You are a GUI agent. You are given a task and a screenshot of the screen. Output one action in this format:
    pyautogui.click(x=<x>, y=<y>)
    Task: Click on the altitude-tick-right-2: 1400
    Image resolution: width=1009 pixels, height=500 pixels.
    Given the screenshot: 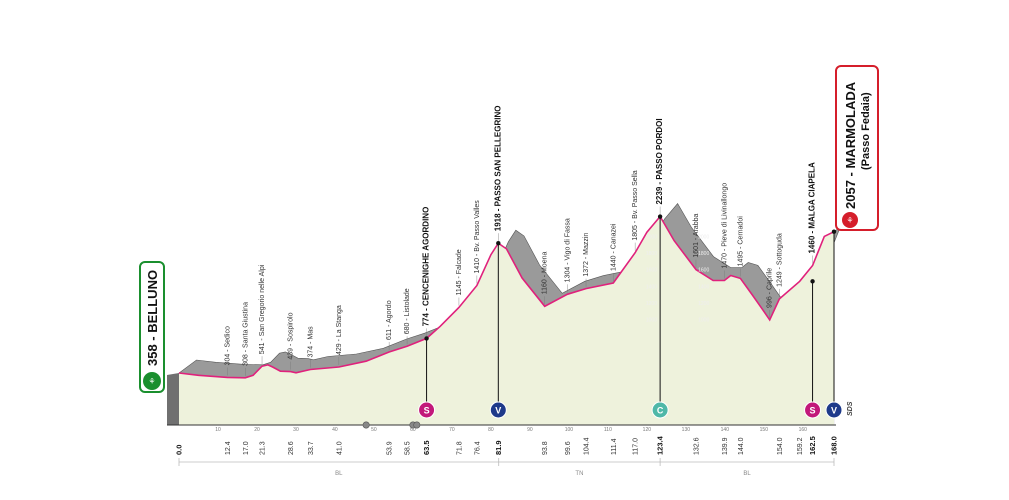 What is the action you would take?
    pyautogui.click(x=703, y=287)
    